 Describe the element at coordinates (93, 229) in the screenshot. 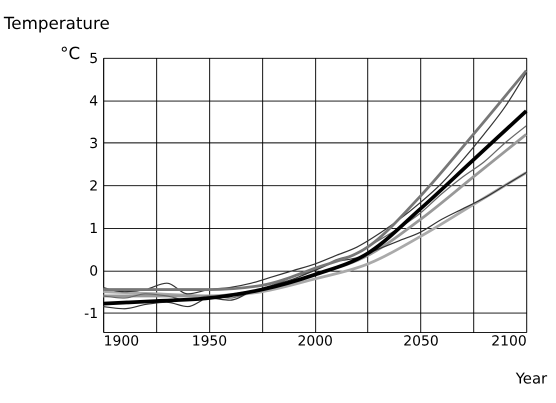

I see `y-tick-label: 1` at that location.